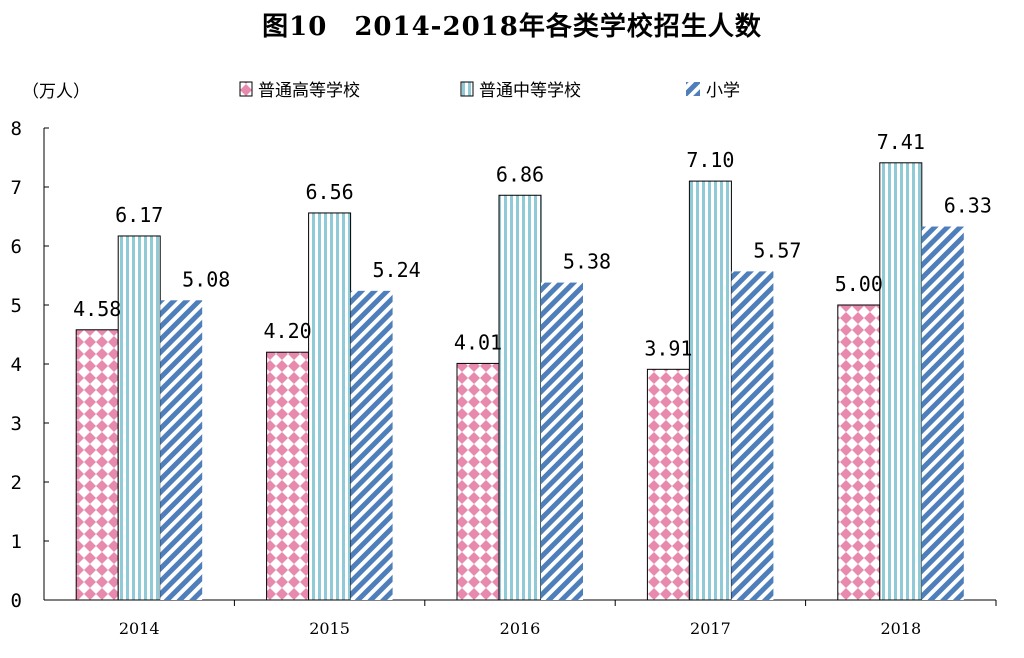  What do you see at coordinates (693, 89) in the screenshot?
I see `legend-swatch-primary` at bounding box center [693, 89].